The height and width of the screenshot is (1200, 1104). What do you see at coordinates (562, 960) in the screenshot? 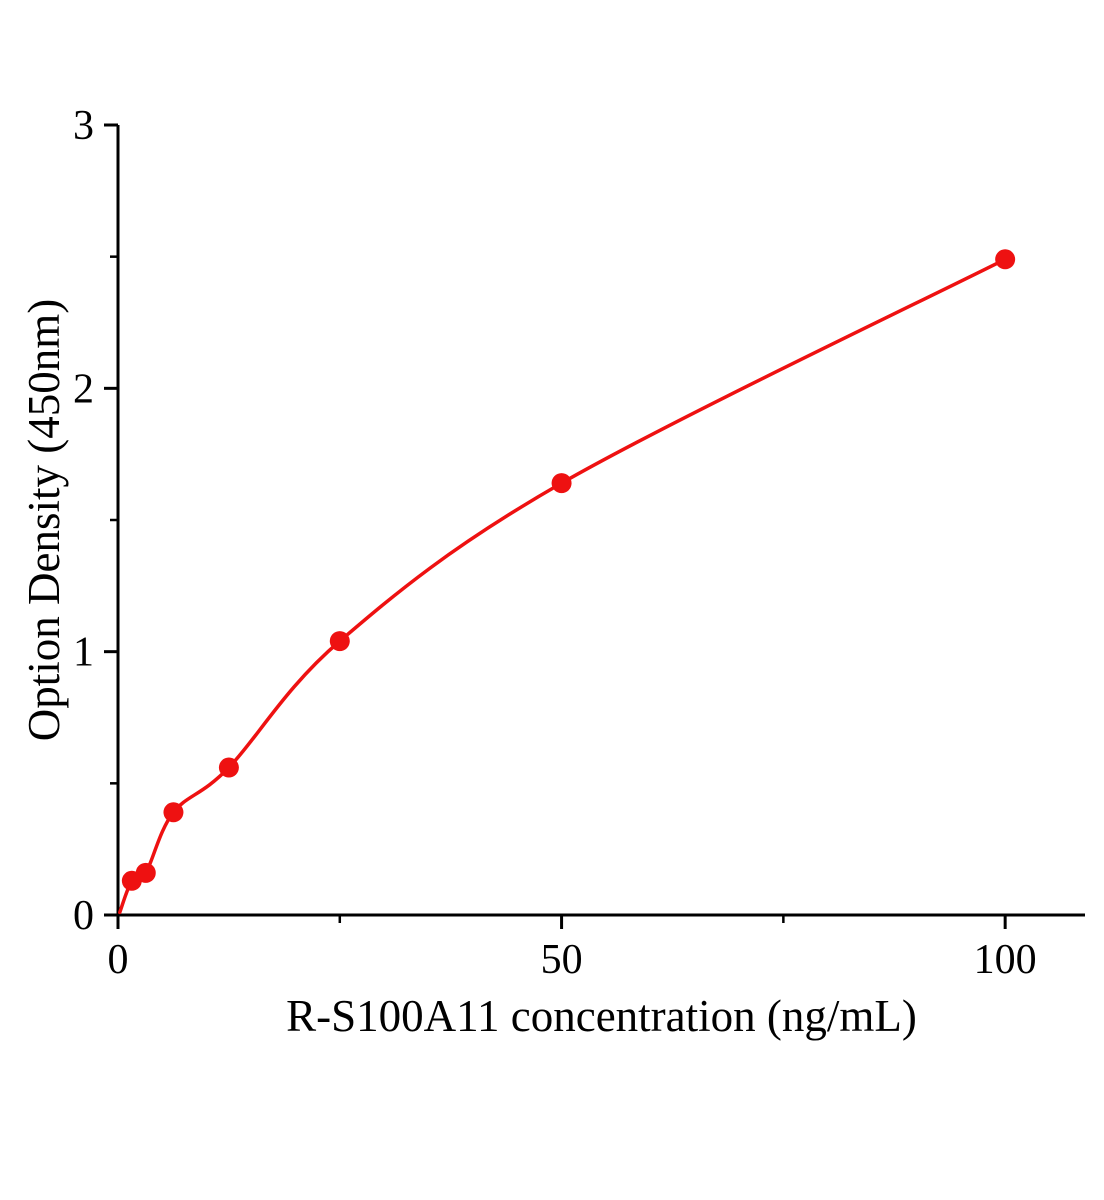
I see `x-axis-tick-label: 50` at bounding box center [562, 960].